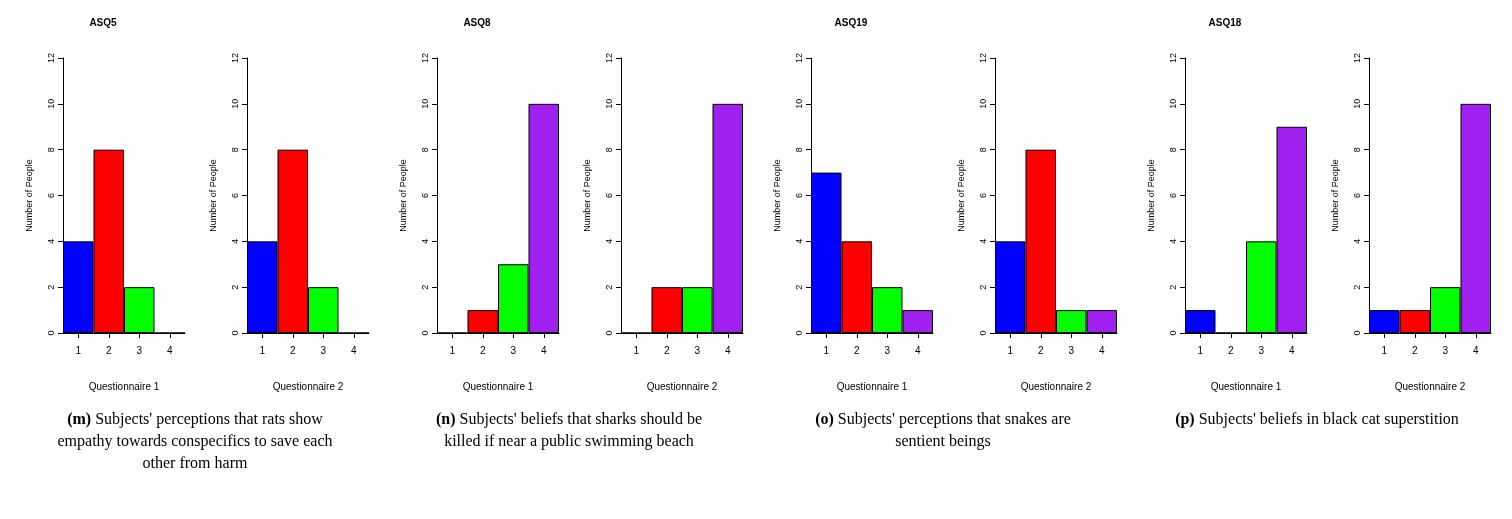 This screenshot has width=1512, height=519. I want to click on text: (m) Subjects' perceptions that rats show empathy towards conspecifics to save each other from harm, so click(195, 440).